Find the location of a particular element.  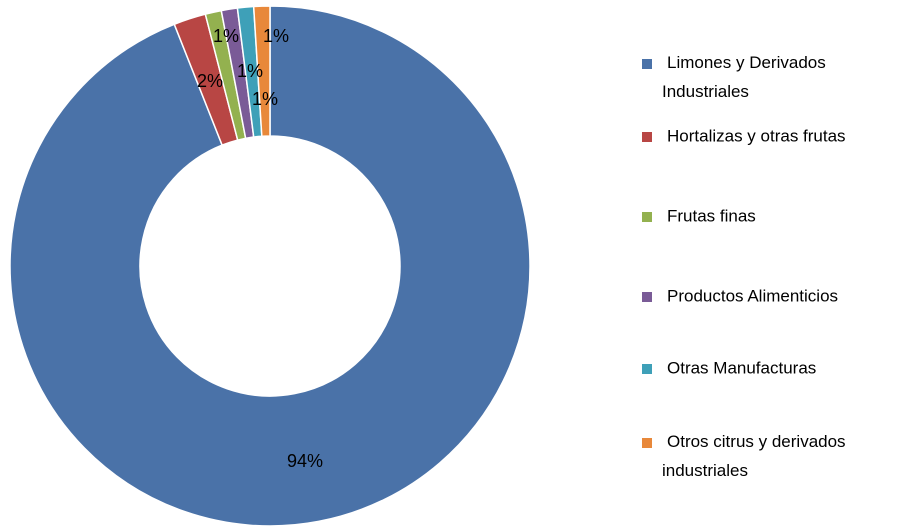

legend-label: Hortalizas y otras frutas is located at coordinates (756, 135).